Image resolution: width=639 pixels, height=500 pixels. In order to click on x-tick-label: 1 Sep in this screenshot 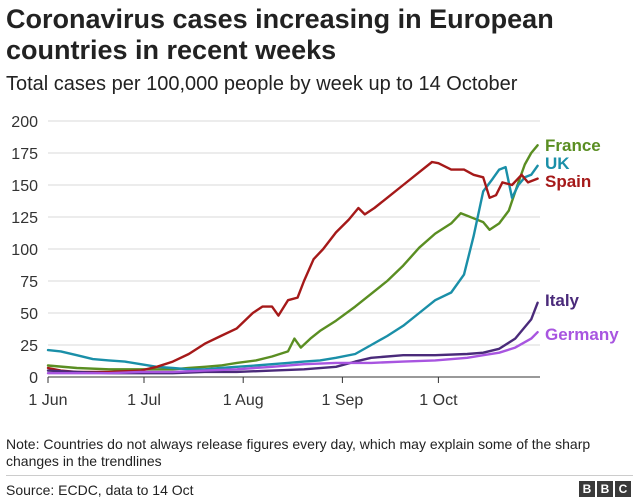, I will do `click(342, 400)`.